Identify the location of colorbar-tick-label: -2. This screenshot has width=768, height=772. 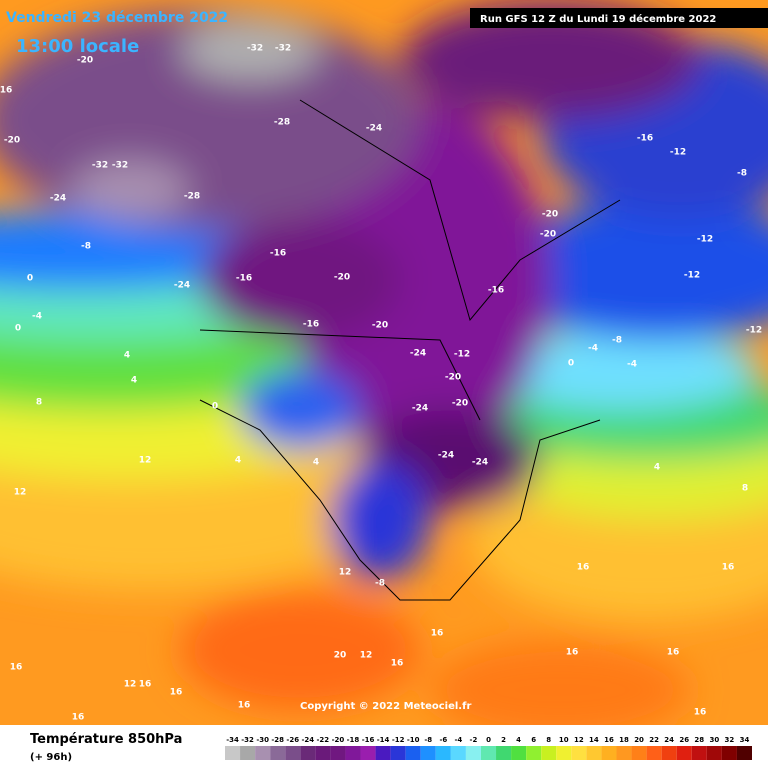
(474, 740).